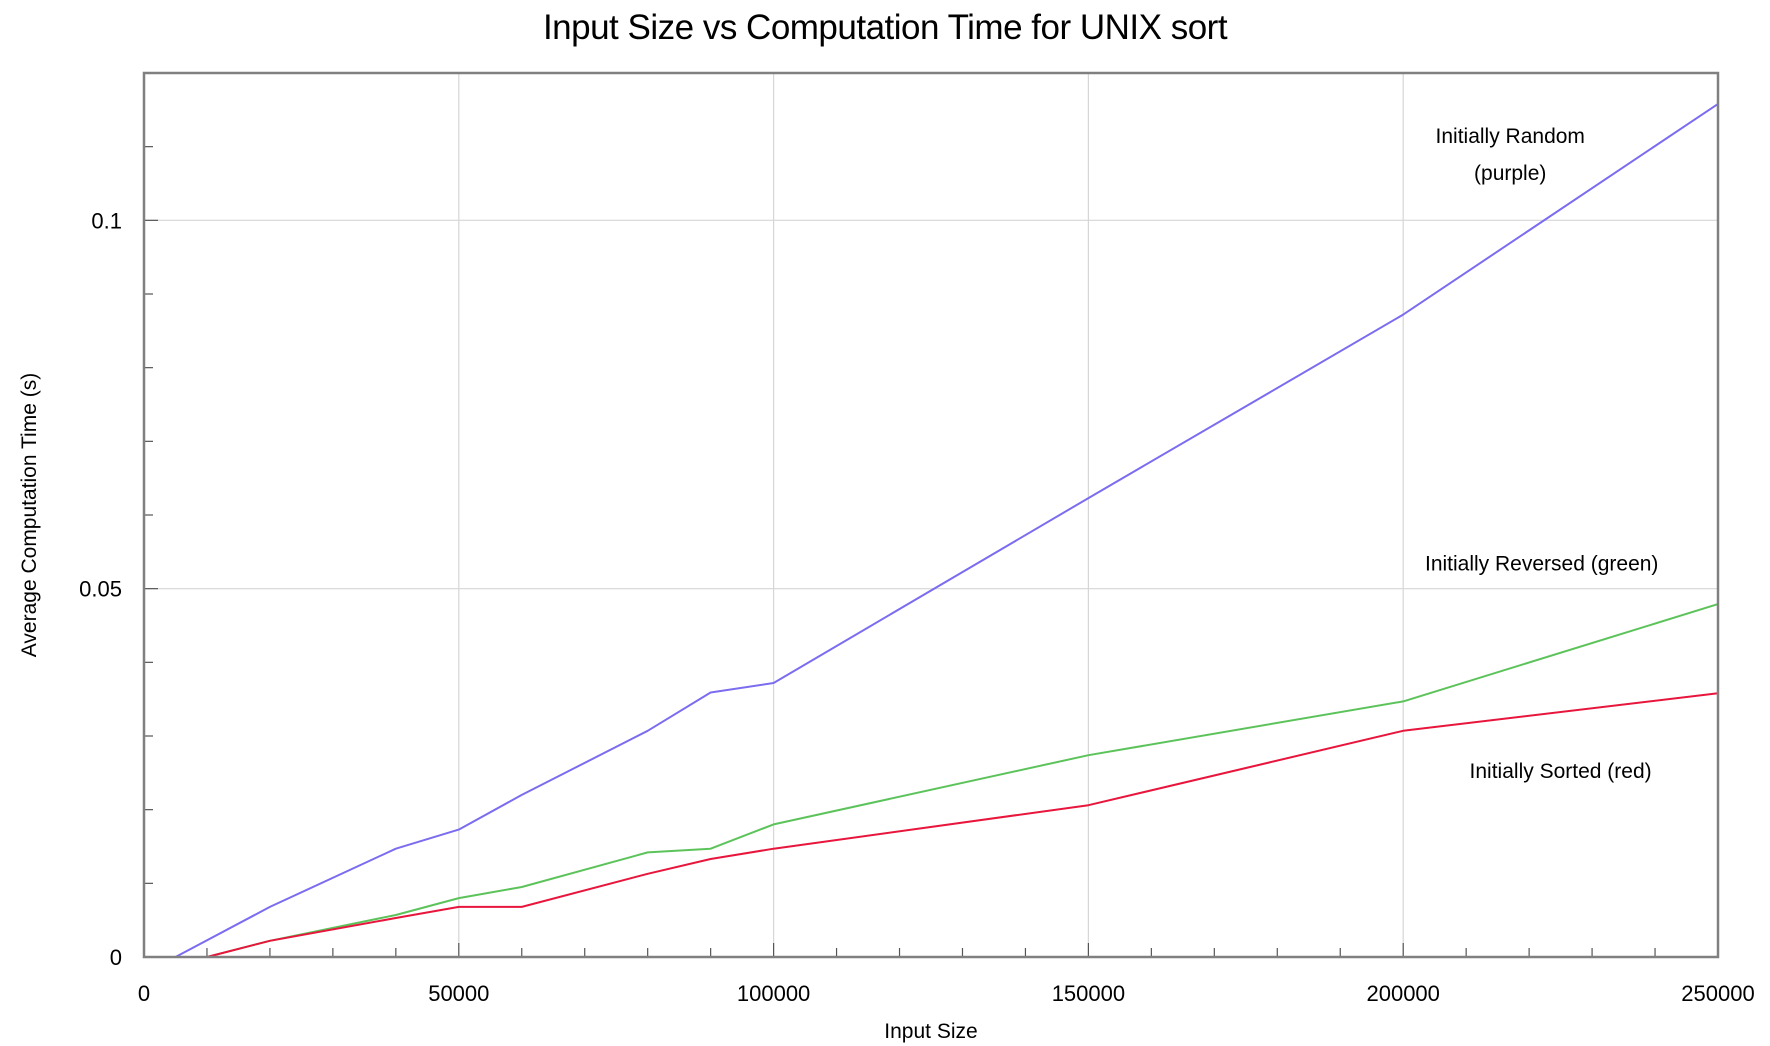 The image size is (1770, 1046). What do you see at coordinates (773, 993) in the screenshot?
I see `x-tick-label: 100000` at bounding box center [773, 993].